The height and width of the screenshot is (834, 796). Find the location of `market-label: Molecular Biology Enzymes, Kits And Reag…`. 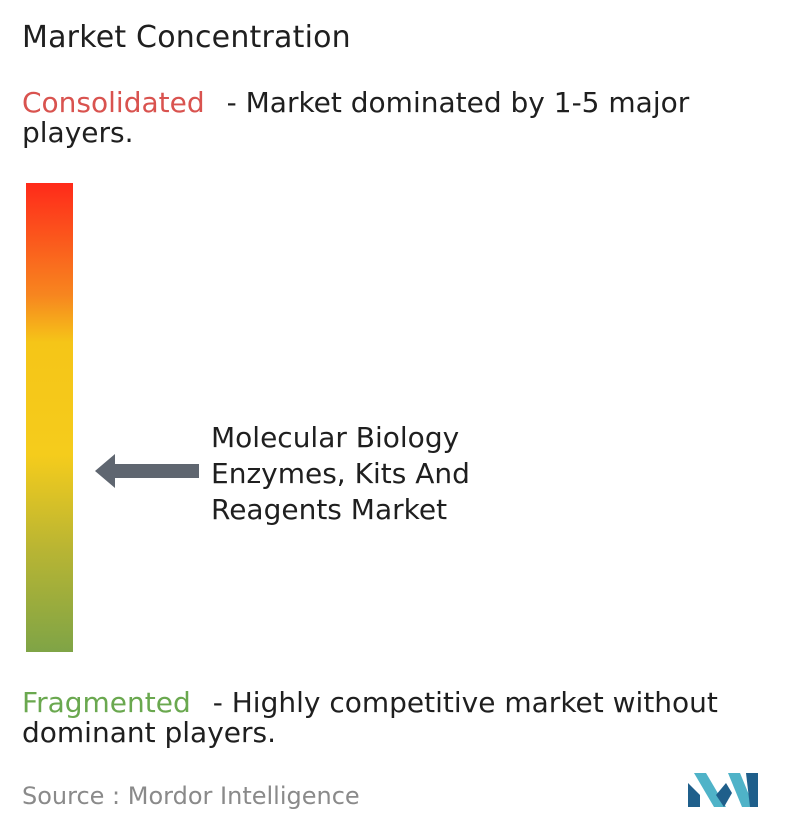

market-label: Molecular Biology Enzymes, Kits And Reag… is located at coordinates (340, 473).